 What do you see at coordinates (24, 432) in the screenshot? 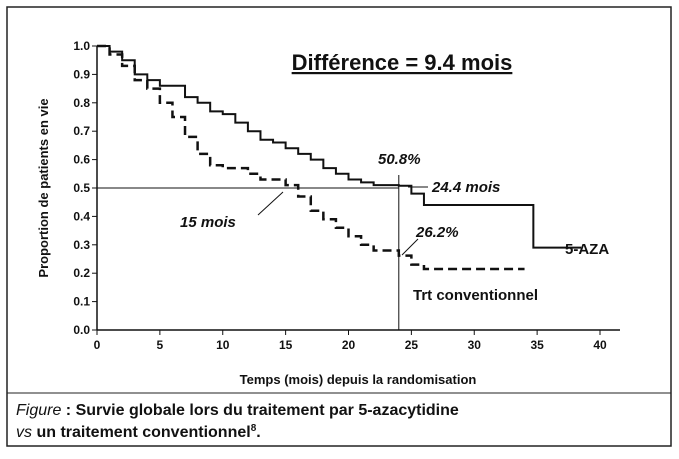
I see `caption-part: vs` at bounding box center [24, 432].